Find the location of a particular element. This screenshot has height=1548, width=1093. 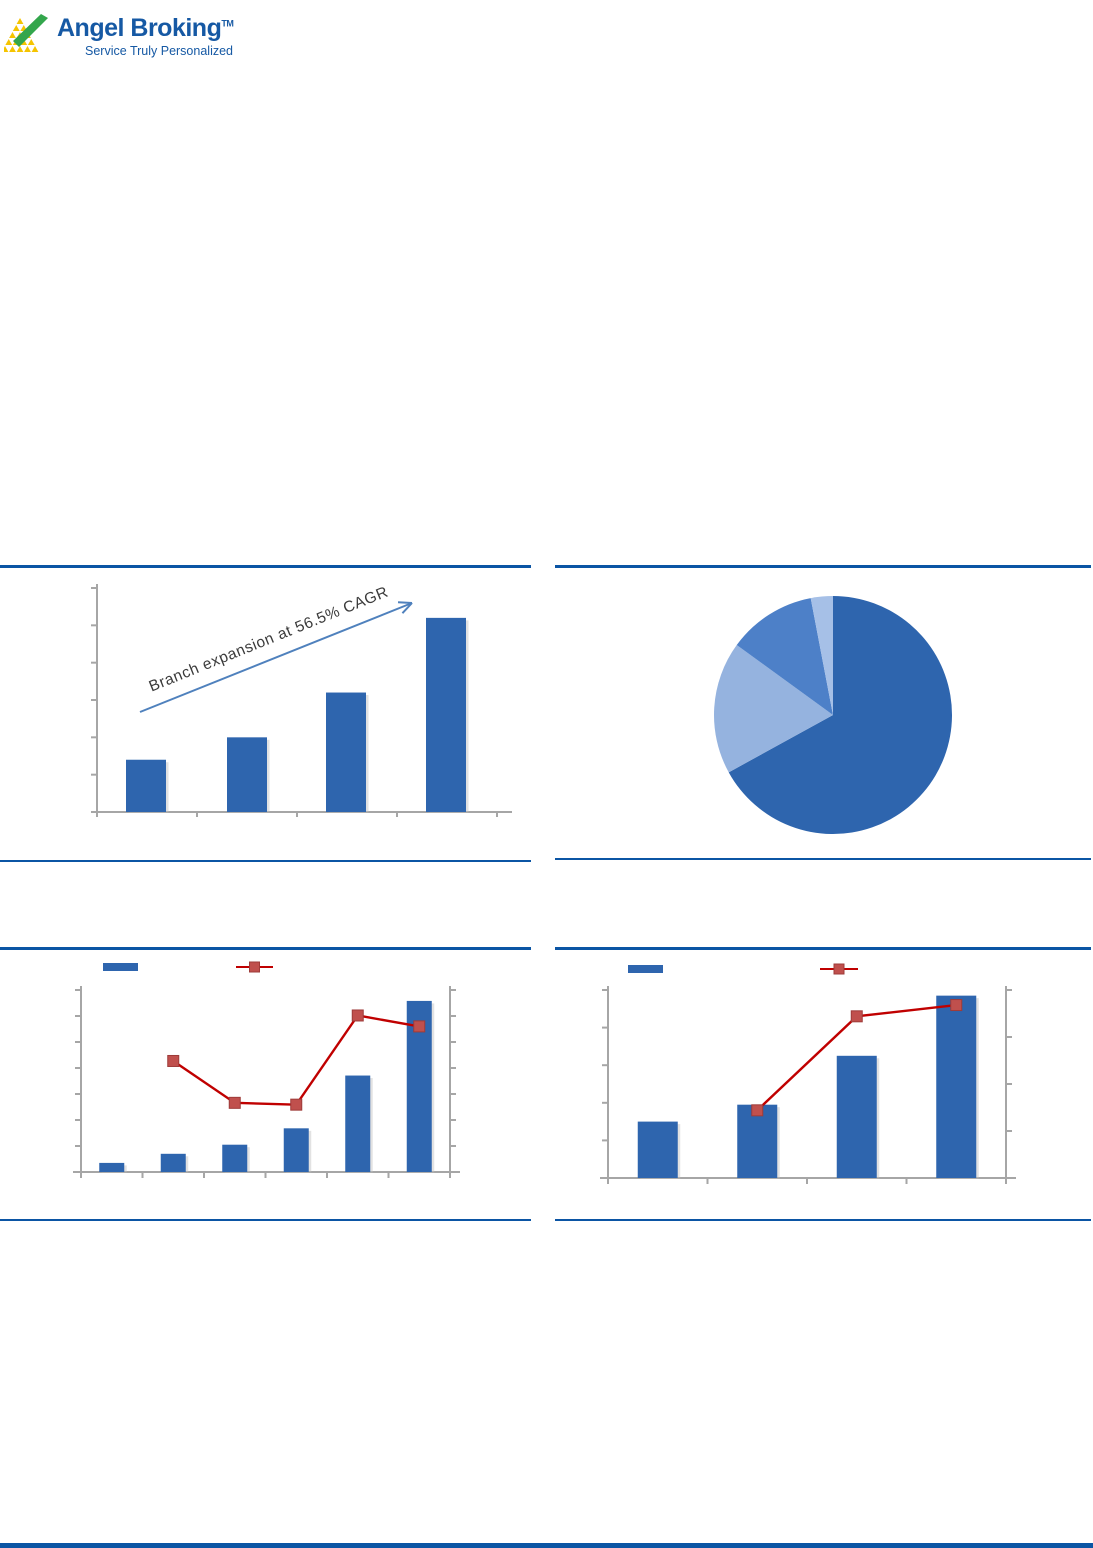

exhibit-row2-bottom-rule-left is located at coordinates (265, 1220).